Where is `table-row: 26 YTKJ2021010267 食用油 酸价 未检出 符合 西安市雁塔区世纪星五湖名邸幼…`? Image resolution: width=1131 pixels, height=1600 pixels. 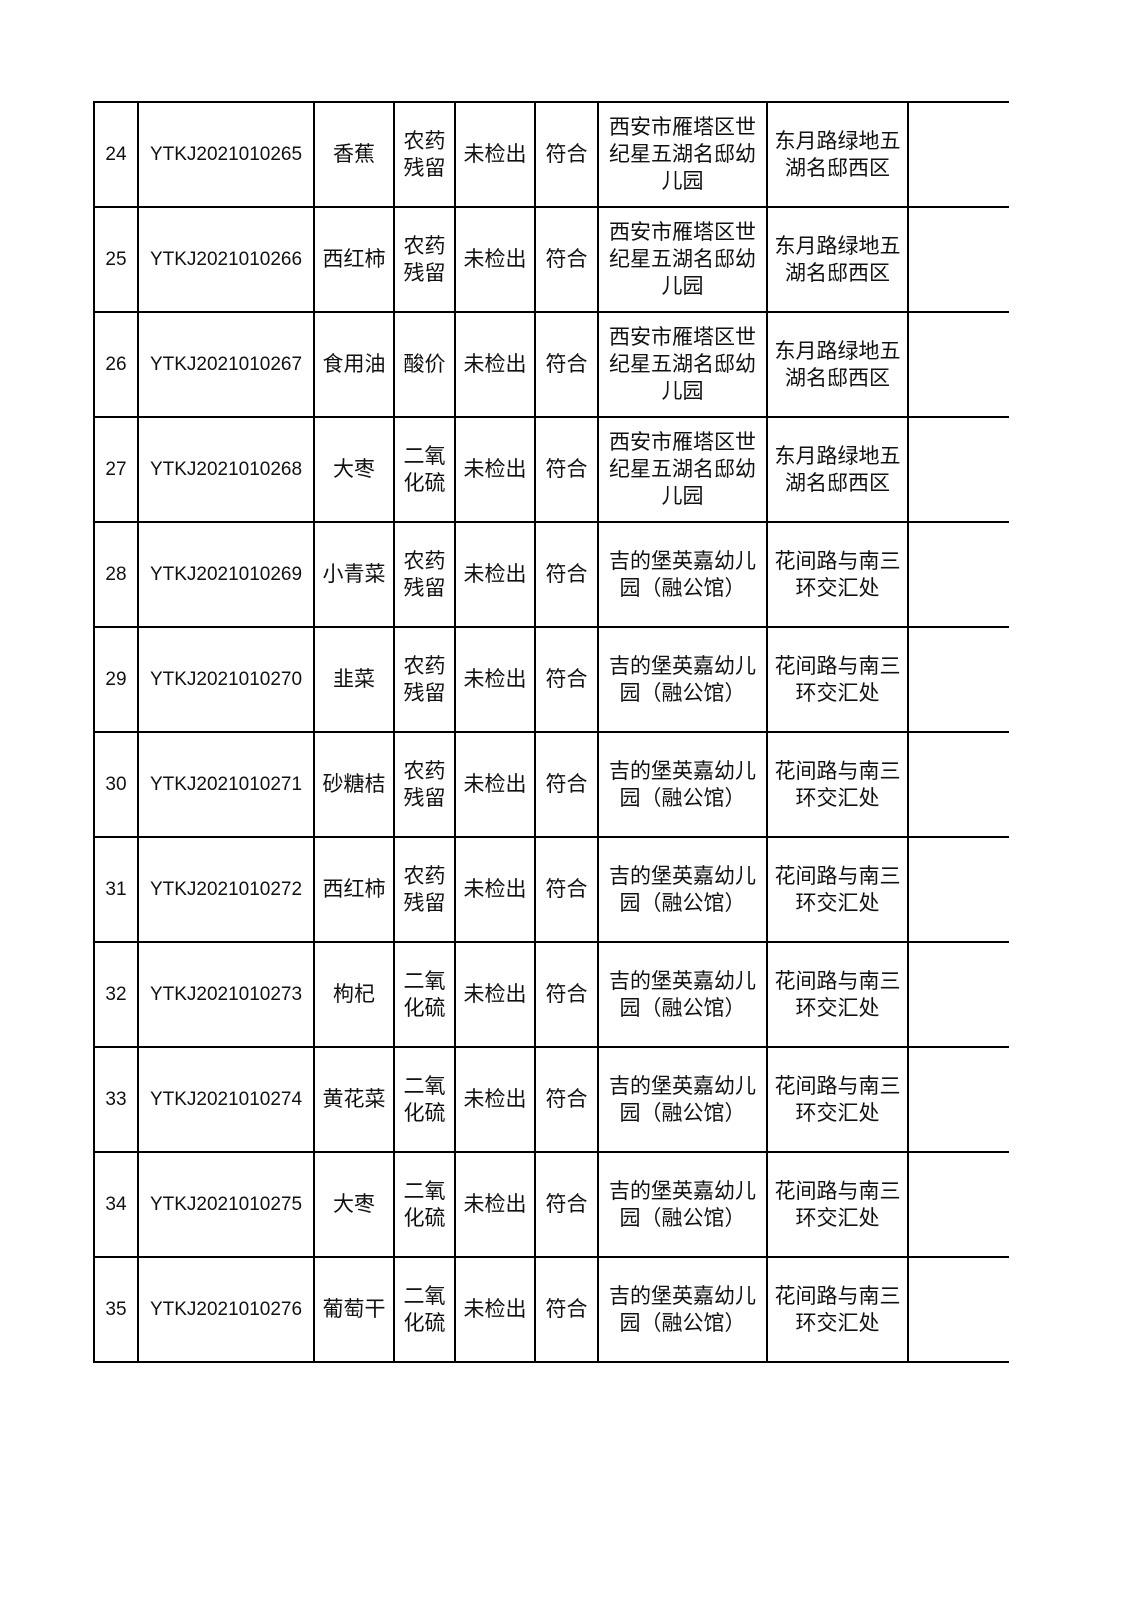
table-row: 26 YTKJ2021010267 食用油 酸价 未检出 符合 西安市雁塔区世纪星五湖名邸幼… is located at coordinates (551, 364).